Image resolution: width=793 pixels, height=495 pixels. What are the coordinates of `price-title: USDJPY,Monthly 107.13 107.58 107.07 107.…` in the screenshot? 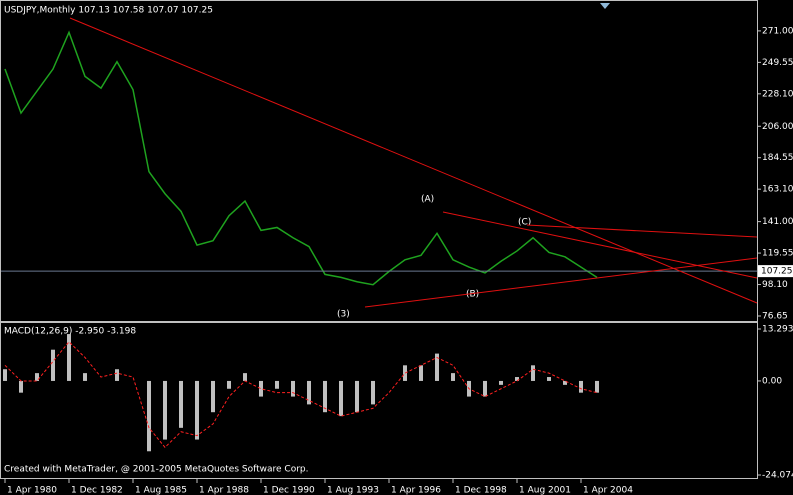 It's located at (108, 11).